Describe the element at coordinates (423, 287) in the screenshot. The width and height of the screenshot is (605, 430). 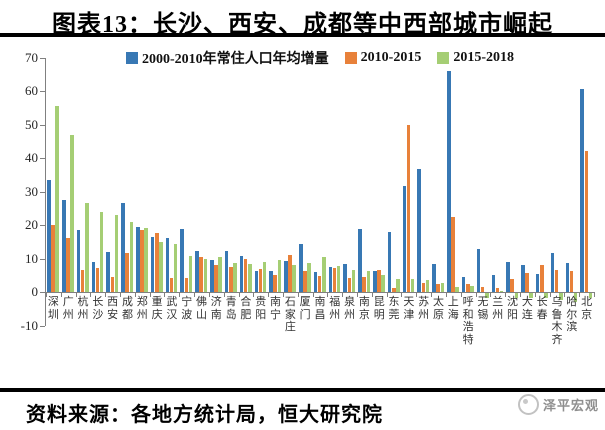
I see `bar-orange-苏州` at that location.